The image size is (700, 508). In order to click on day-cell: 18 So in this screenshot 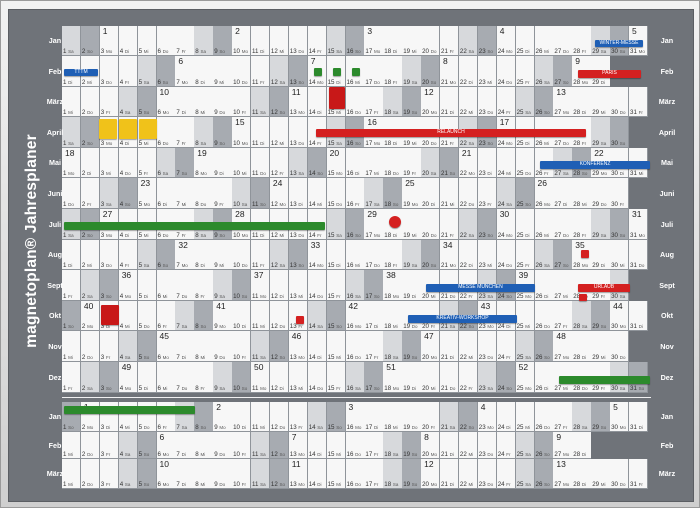, I will do `click(393, 193)`.